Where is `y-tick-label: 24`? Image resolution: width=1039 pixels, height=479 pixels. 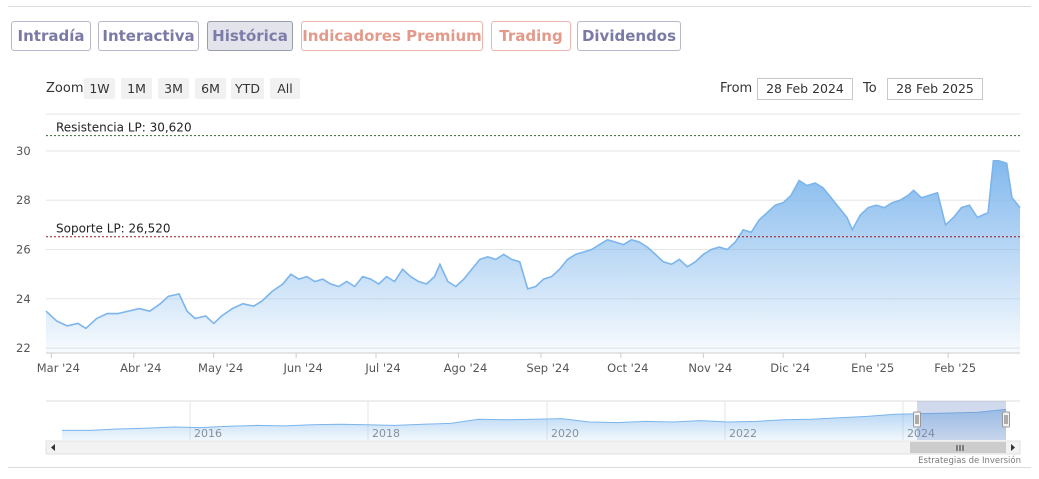 y-tick-label: 24 is located at coordinates (23, 299).